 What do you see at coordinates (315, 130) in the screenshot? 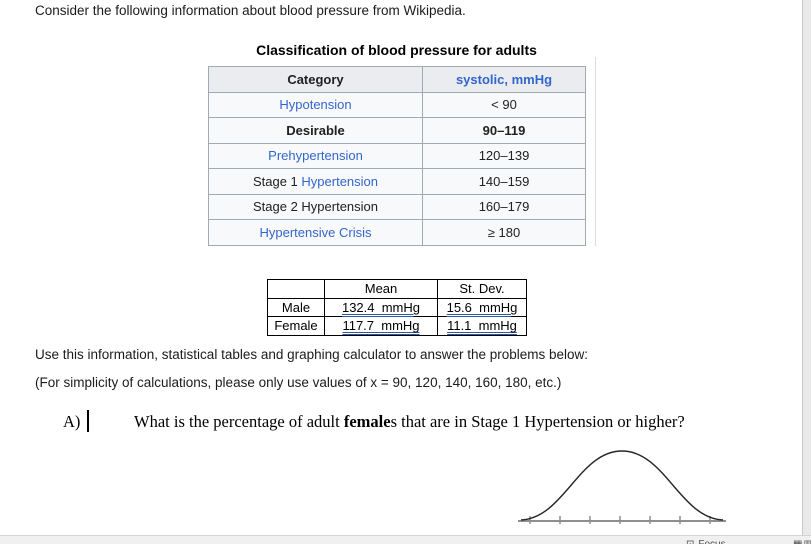
I see `category-cell: Desirable` at bounding box center [315, 130].